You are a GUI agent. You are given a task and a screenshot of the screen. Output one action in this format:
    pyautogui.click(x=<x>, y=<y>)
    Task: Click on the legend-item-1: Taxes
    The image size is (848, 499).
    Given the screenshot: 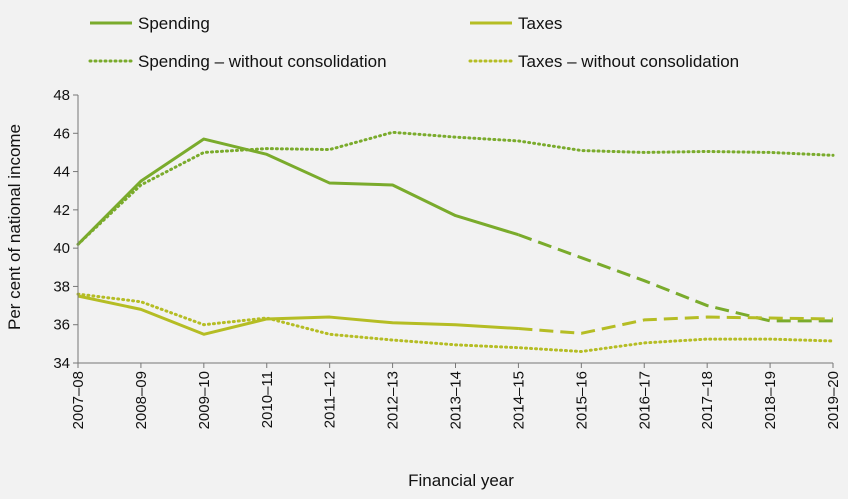 What is the action you would take?
    pyautogui.click(x=516, y=23)
    